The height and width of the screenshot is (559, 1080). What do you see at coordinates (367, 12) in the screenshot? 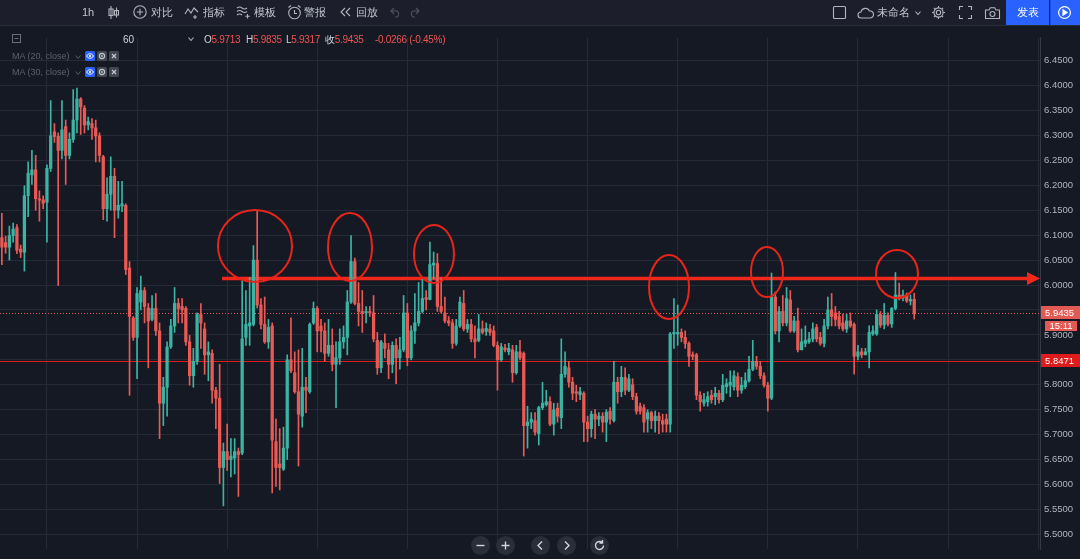
I see `text: 回放` at bounding box center [367, 12].